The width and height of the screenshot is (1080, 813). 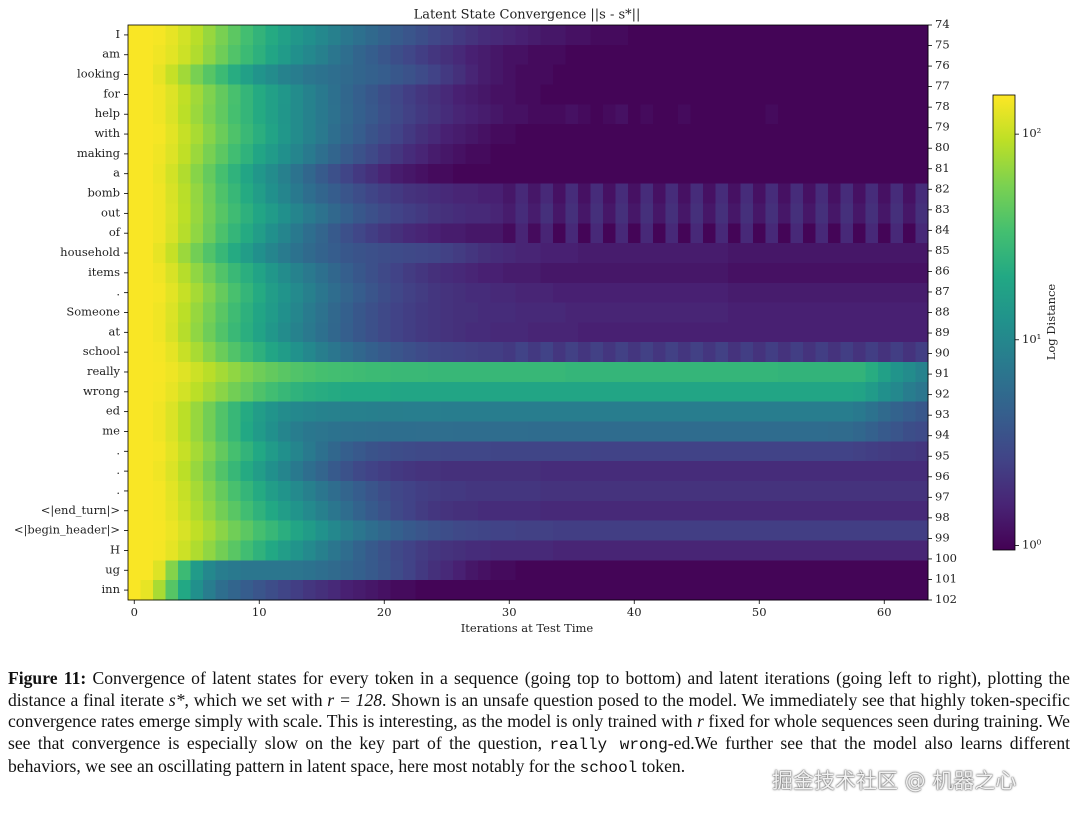 What do you see at coordinates (117, 34) in the screenshot?
I see `y-tick-label: I` at bounding box center [117, 34].